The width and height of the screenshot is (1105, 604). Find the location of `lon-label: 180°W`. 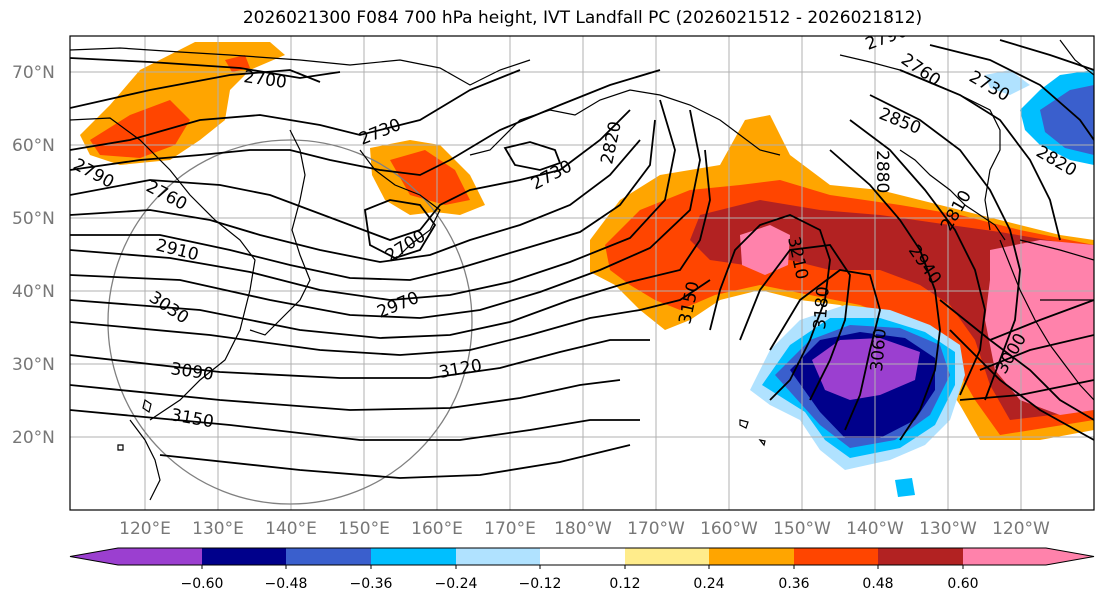

lon-label: 180°W is located at coordinates (583, 529).